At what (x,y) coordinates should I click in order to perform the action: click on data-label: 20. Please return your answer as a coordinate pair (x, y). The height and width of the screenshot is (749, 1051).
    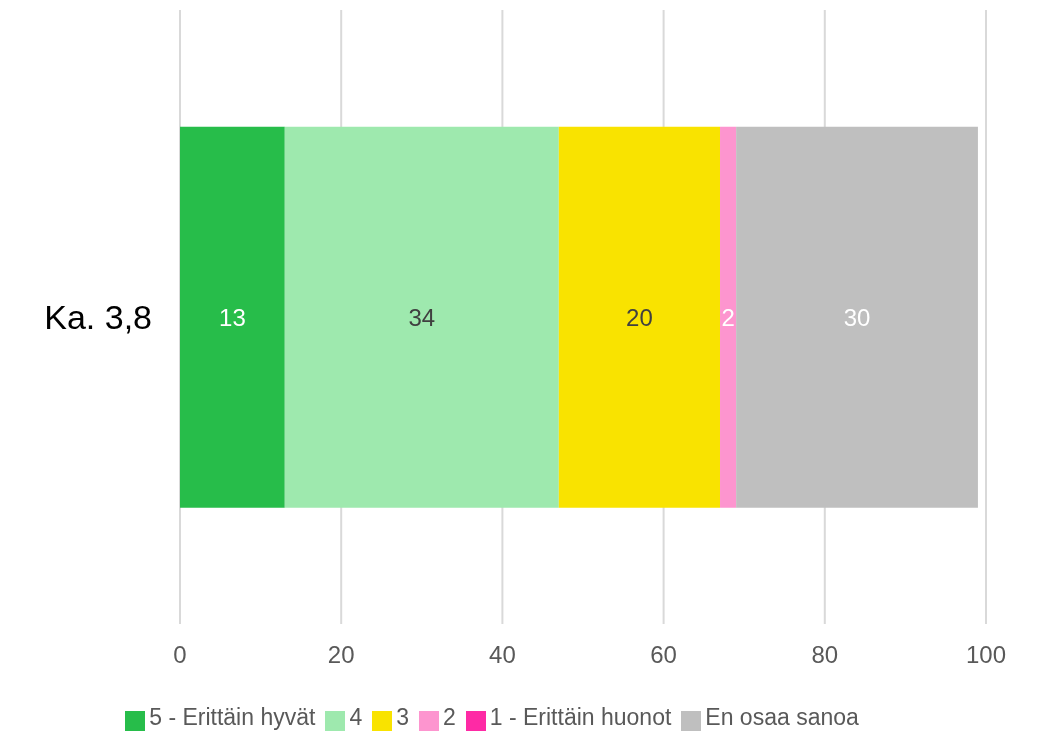
    Looking at the image, I should click on (639, 317).